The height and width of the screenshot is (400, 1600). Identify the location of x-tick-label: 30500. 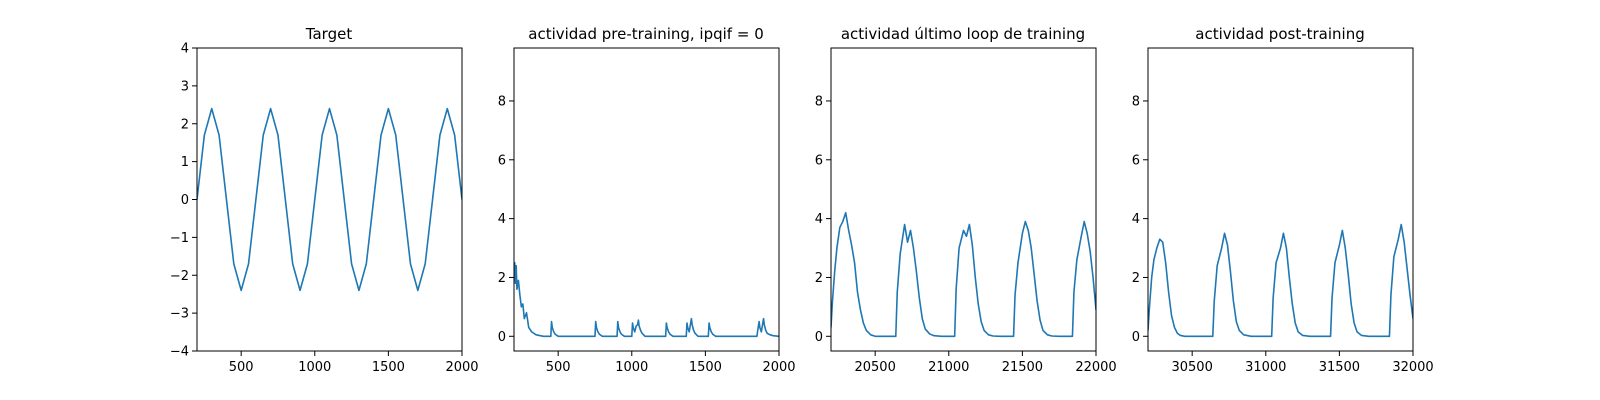
(1191, 367).